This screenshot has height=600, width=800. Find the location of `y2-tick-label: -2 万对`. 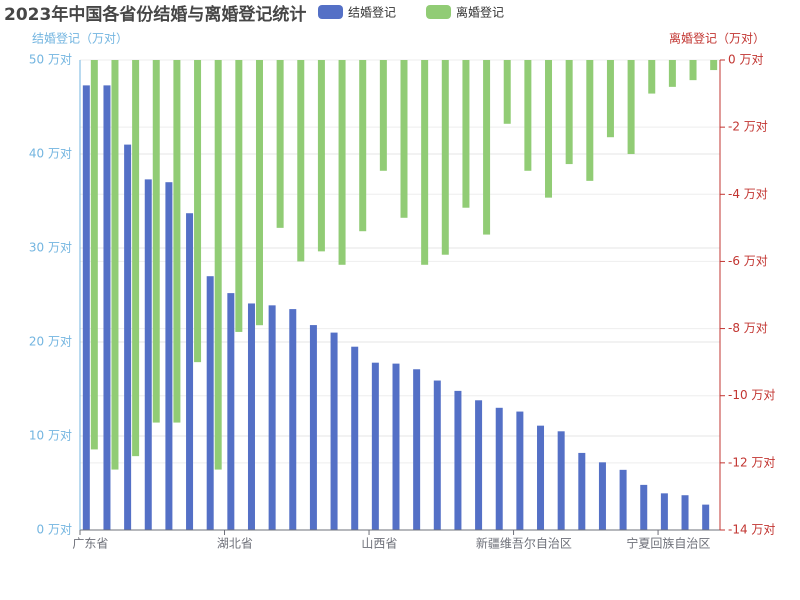

y2-tick-label: -2 万对 is located at coordinates (748, 127).